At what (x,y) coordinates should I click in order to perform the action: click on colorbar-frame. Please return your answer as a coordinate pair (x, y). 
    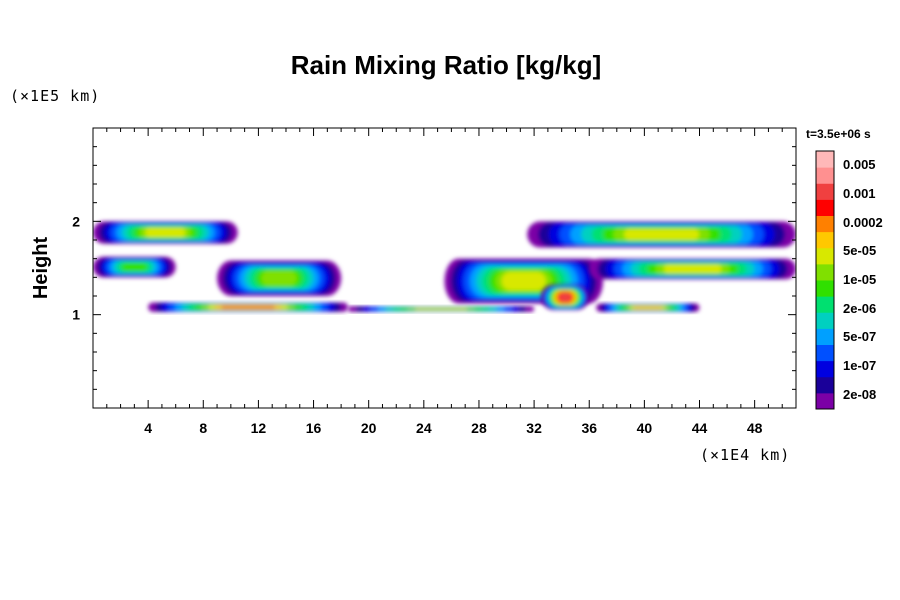
    Looking at the image, I should click on (825, 280).